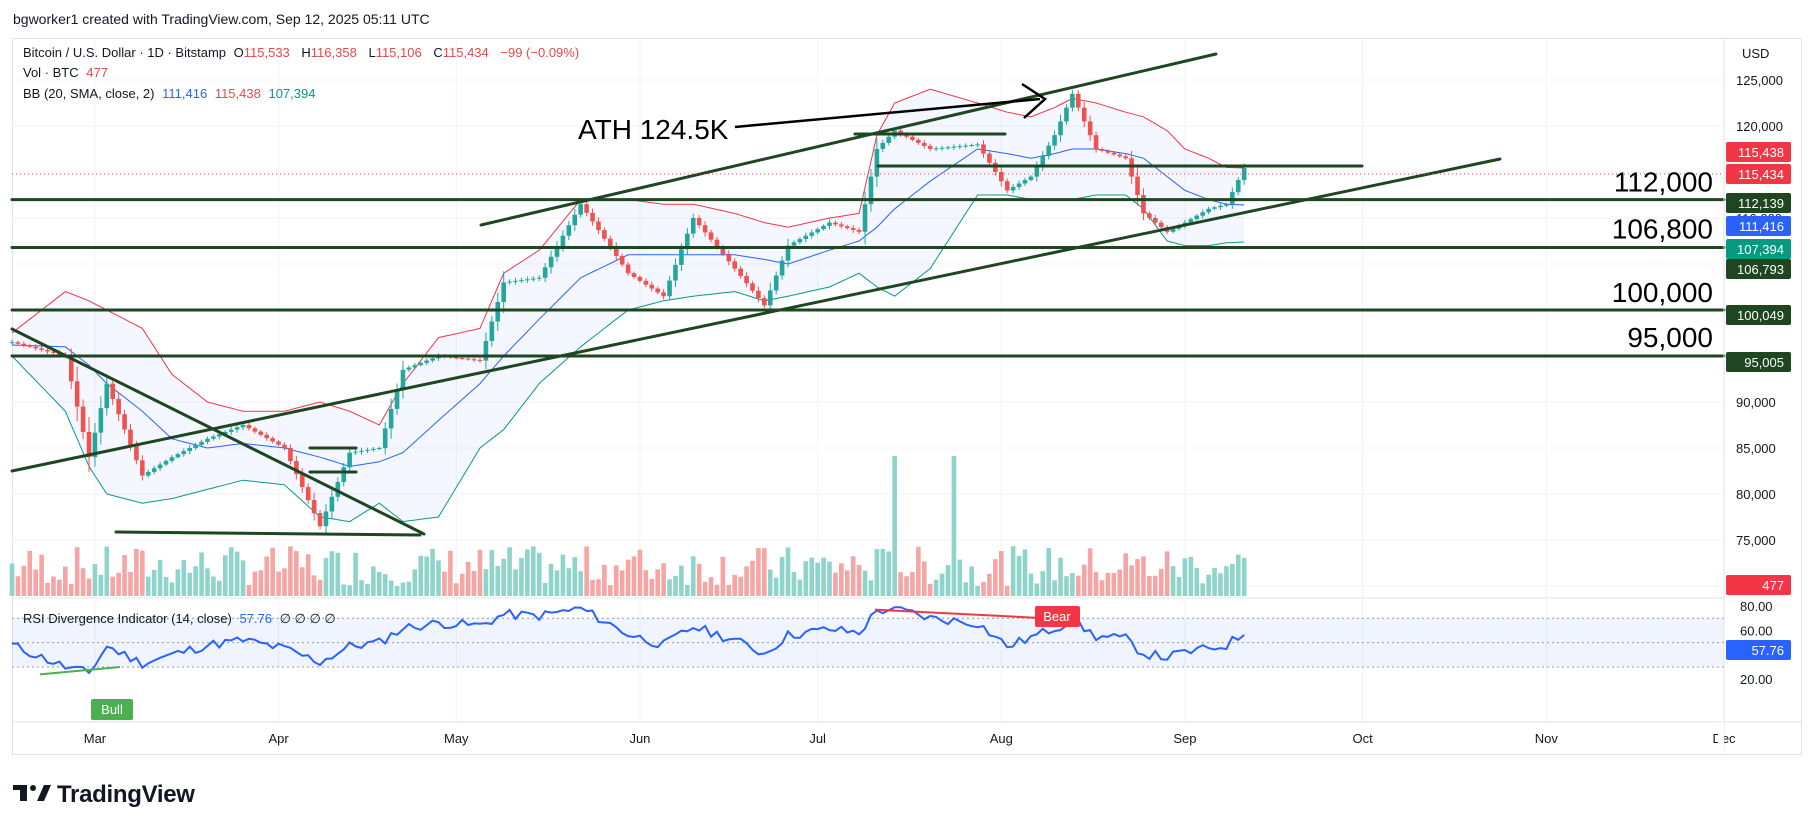 Image resolution: width=1814 pixels, height=834 pixels. I want to click on rsi-tick-label: 20.00, so click(1756, 679).